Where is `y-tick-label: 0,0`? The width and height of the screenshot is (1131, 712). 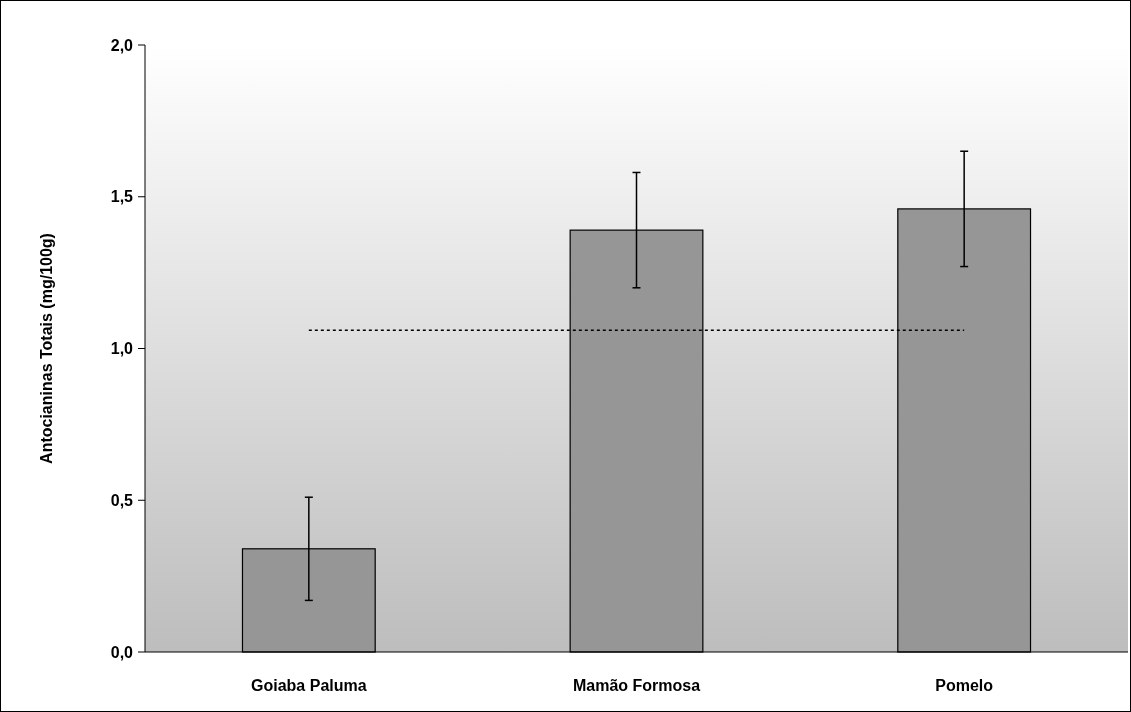
y-tick-label: 0,0 is located at coordinates (122, 652).